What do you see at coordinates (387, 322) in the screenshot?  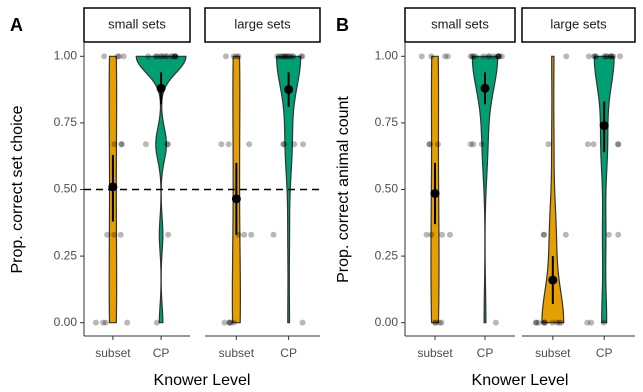 I see `y-tick-label: 0.00` at bounding box center [387, 322].